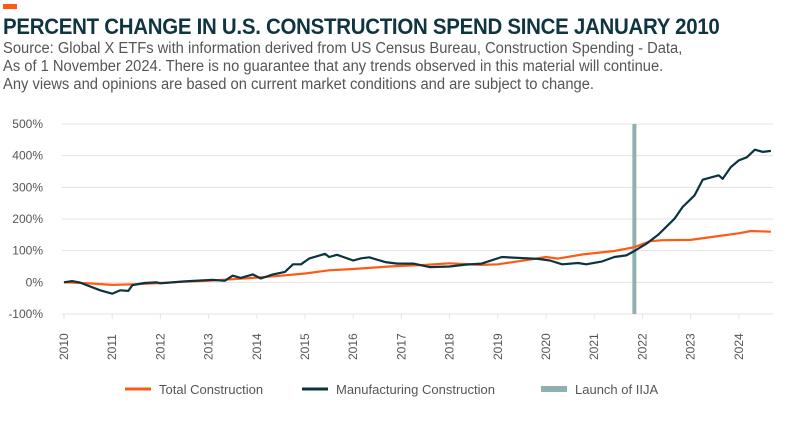  What do you see at coordinates (27, 251) in the screenshot?
I see `y-tick-label: 100%` at bounding box center [27, 251].